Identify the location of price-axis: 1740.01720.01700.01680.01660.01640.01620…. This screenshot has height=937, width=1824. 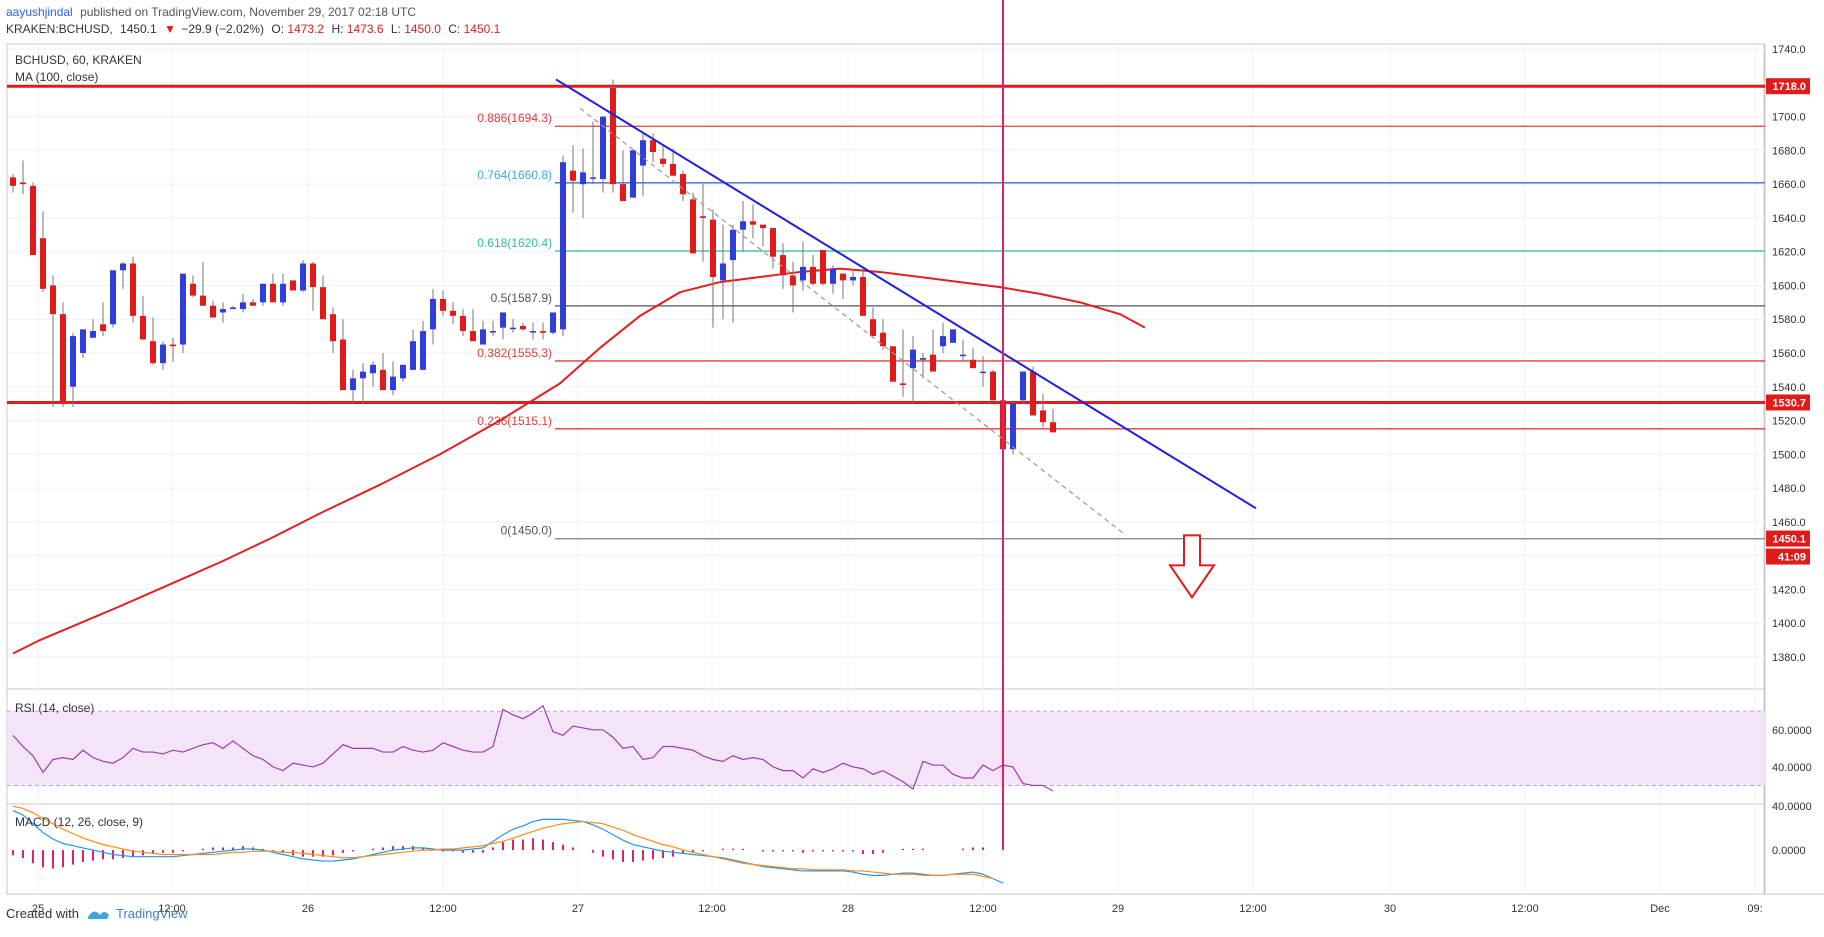
(1788, 354).